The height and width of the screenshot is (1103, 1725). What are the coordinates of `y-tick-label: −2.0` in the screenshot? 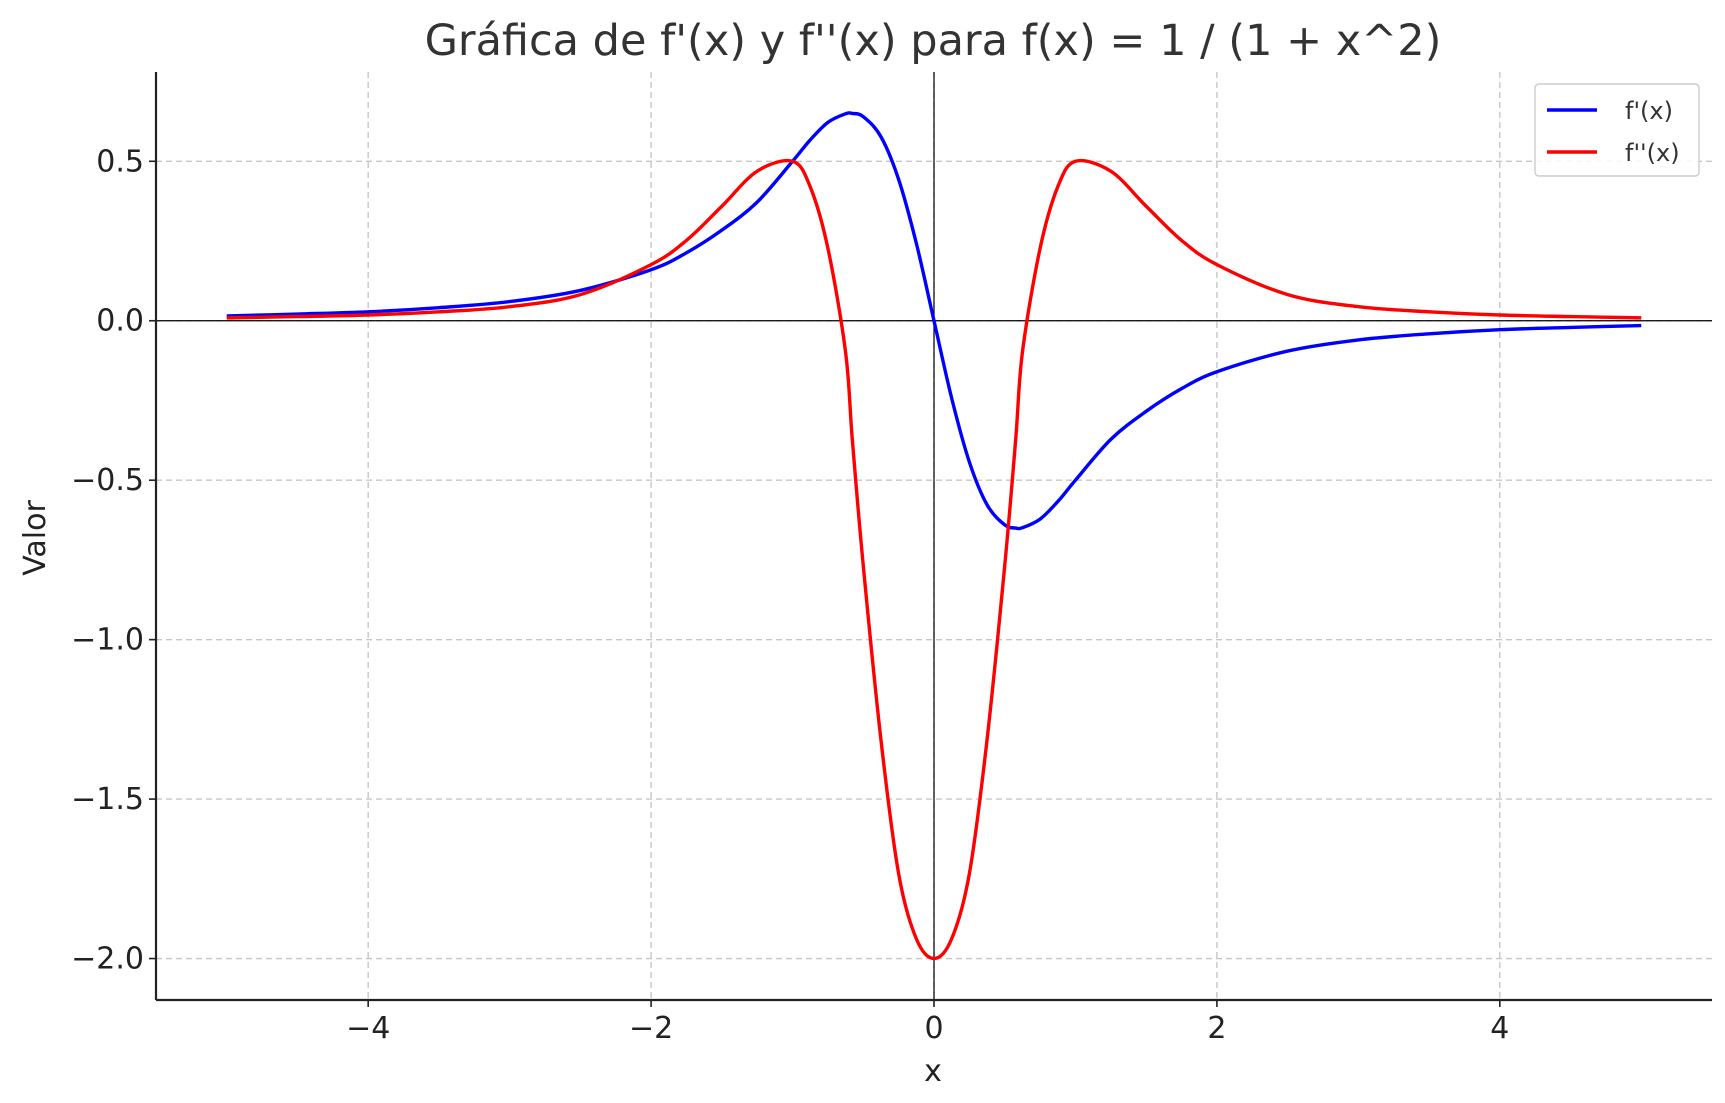 It's located at (107, 959).